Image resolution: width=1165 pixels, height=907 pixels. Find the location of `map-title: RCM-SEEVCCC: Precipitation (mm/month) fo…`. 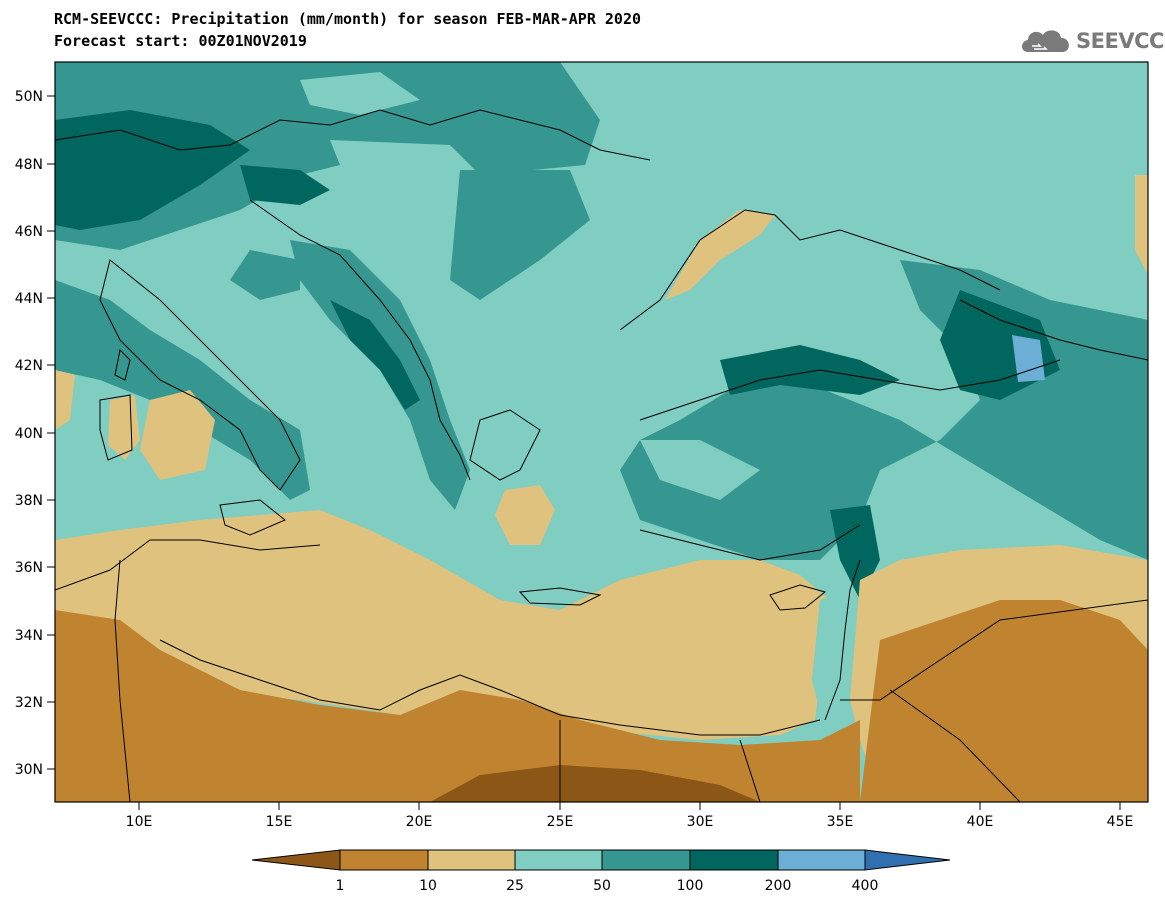

map-title: RCM-SEEVCCC: Precipitation (mm/month) fo… is located at coordinates (347, 19).